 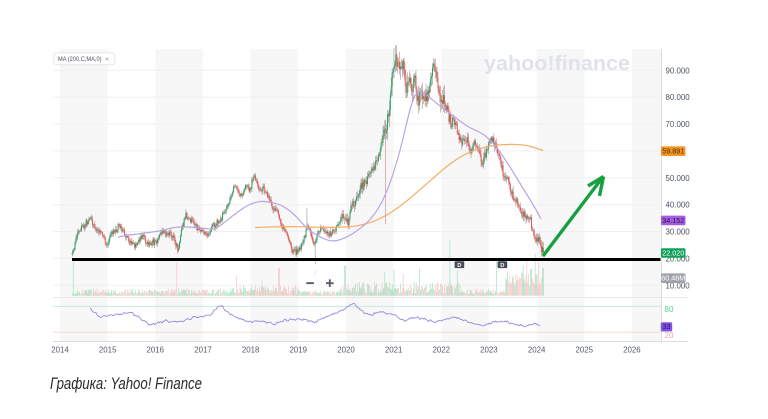 I want to click on svg-text: 2025, so click(x=585, y=350).